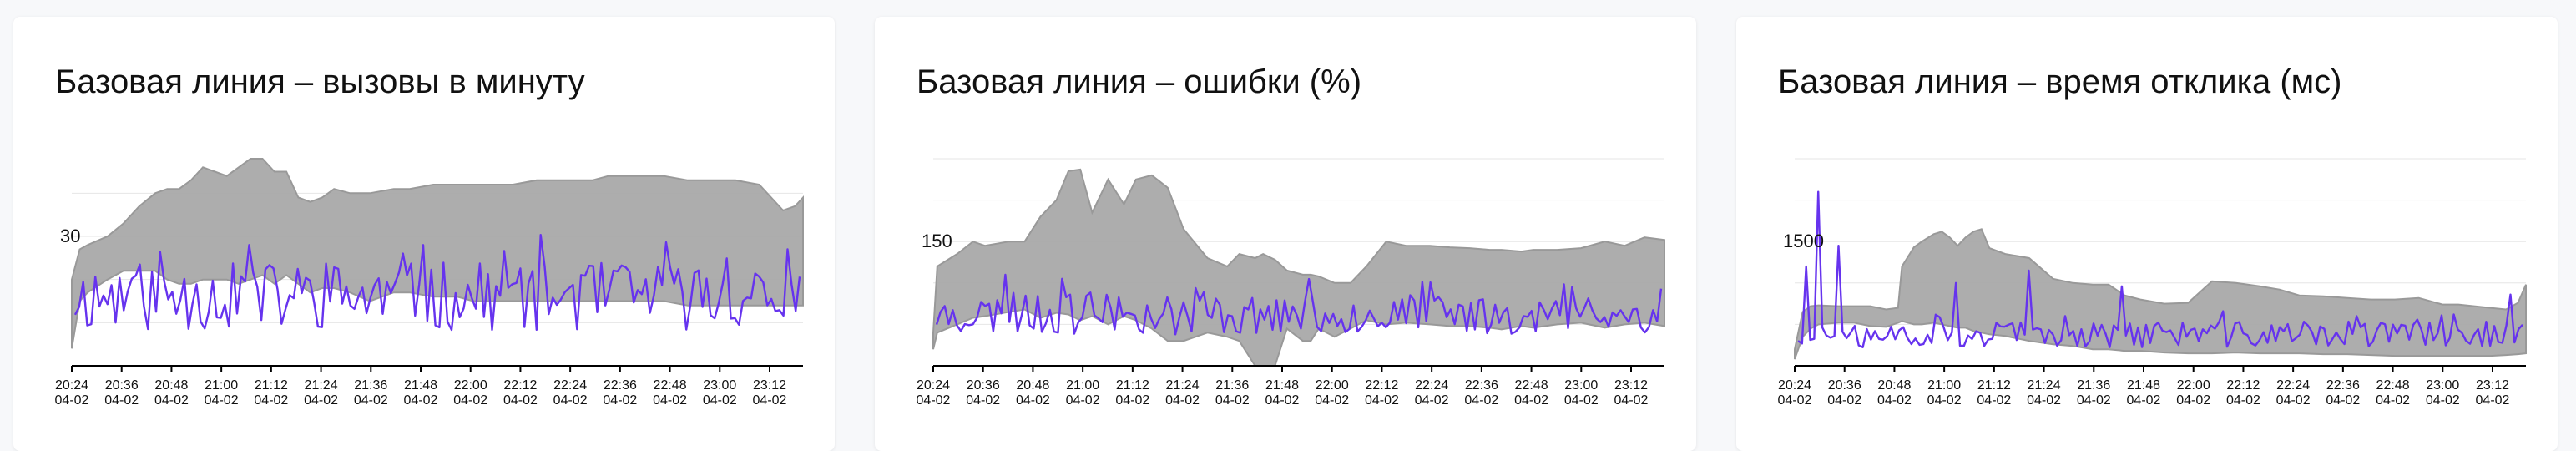 The image size is (2576, 451). Describe the element at coordinates (2060, 81) in the screenshot. I see `chart-title: Базовая линия – время отклика (мс)` at that location.